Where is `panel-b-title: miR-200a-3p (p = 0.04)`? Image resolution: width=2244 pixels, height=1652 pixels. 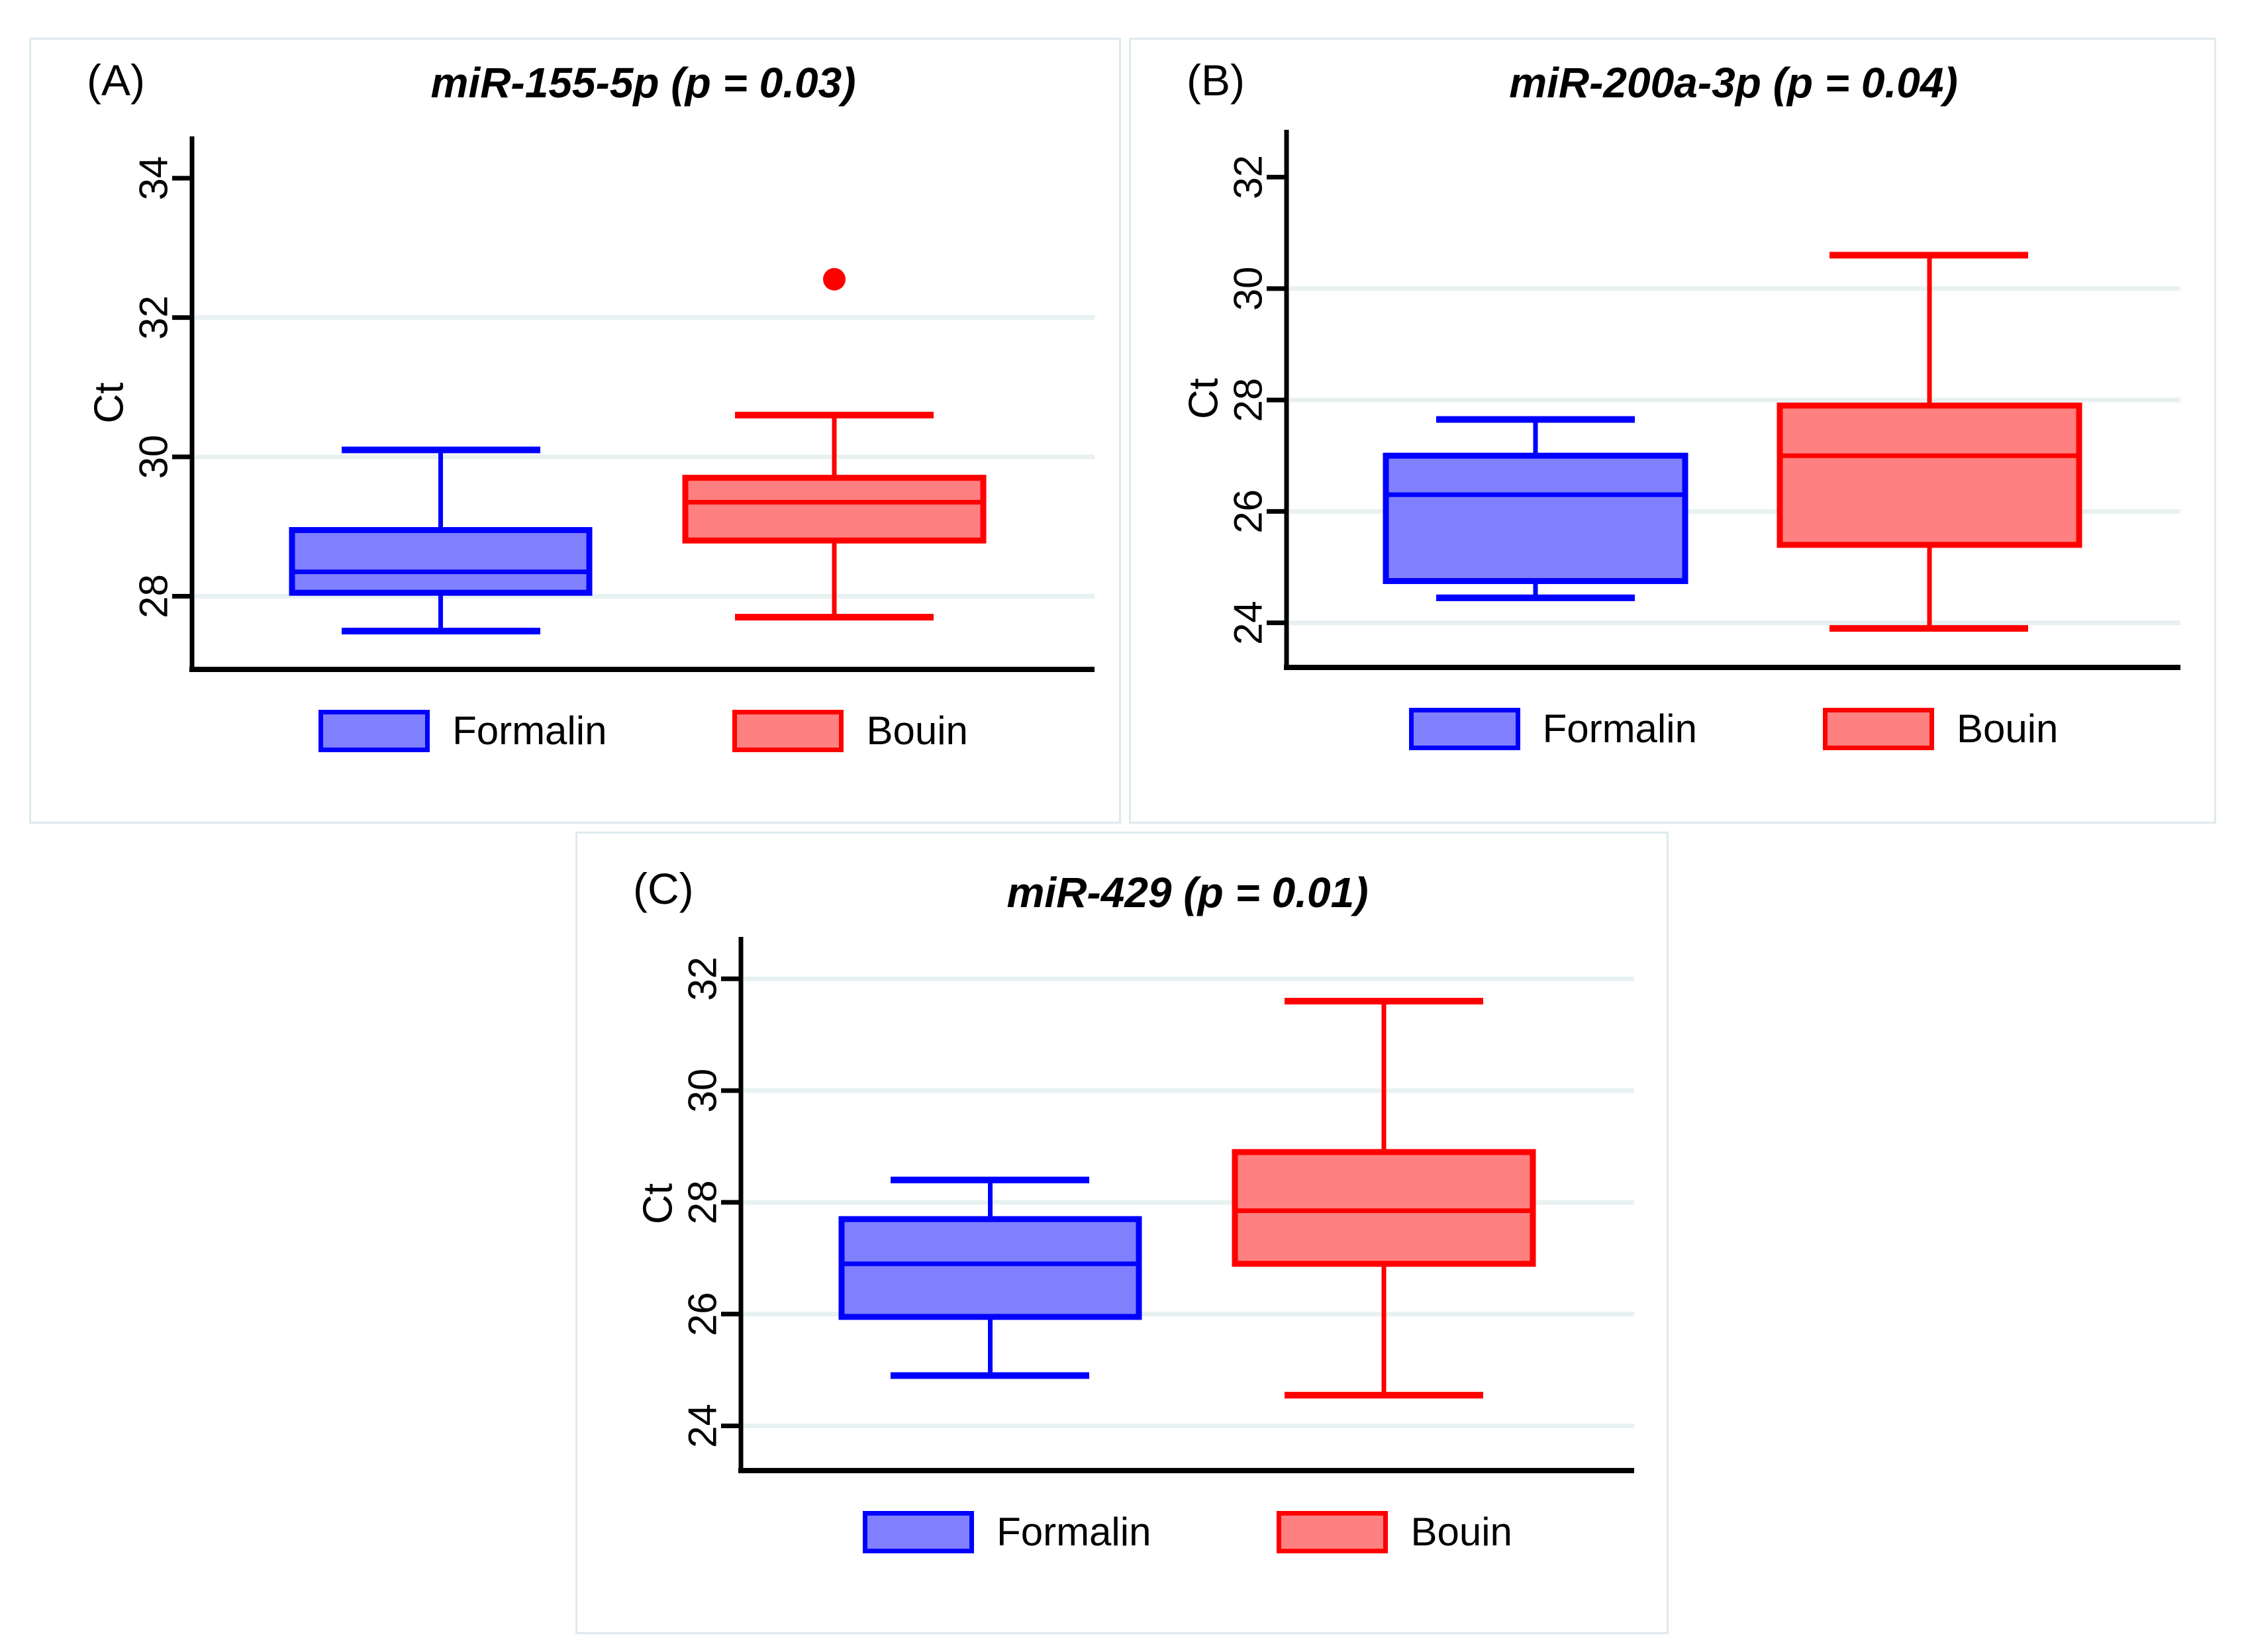
panel-b-title: miR-200a-3p (p = 0.04) is located at coordinates (1733, 83).